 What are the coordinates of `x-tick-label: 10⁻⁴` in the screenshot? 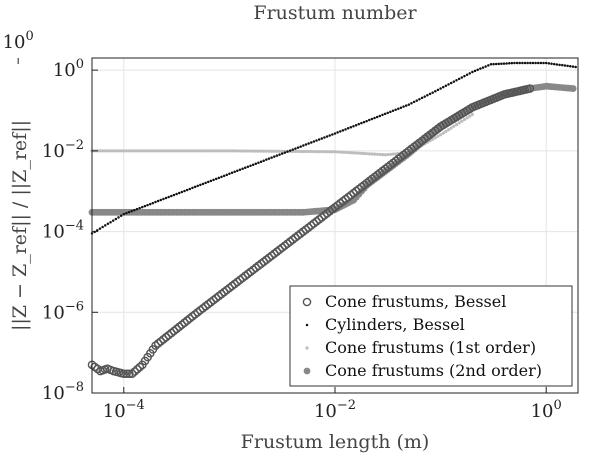 It's located at (124, 410).